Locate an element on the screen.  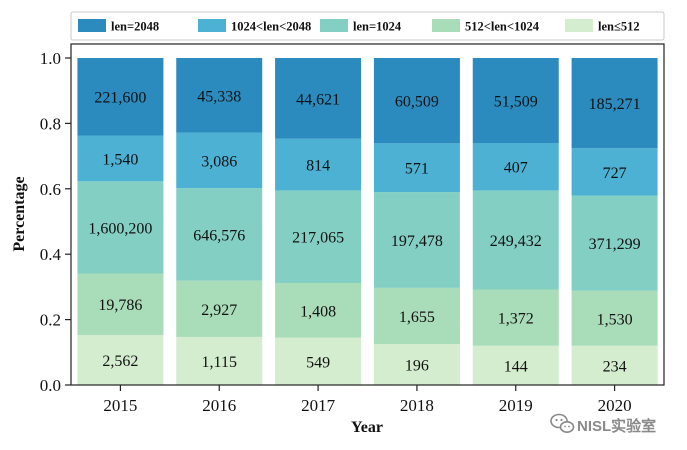
data-label: 45,338 is located at coordinates (219, 96).